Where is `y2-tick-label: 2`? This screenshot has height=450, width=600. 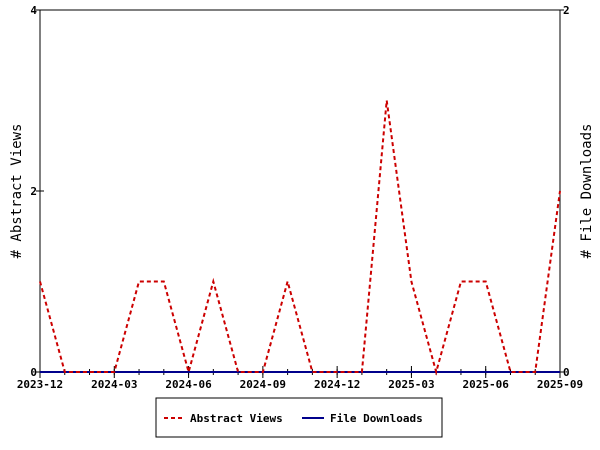 y2-tick-label: 2 is located at coordinates (566, 10).